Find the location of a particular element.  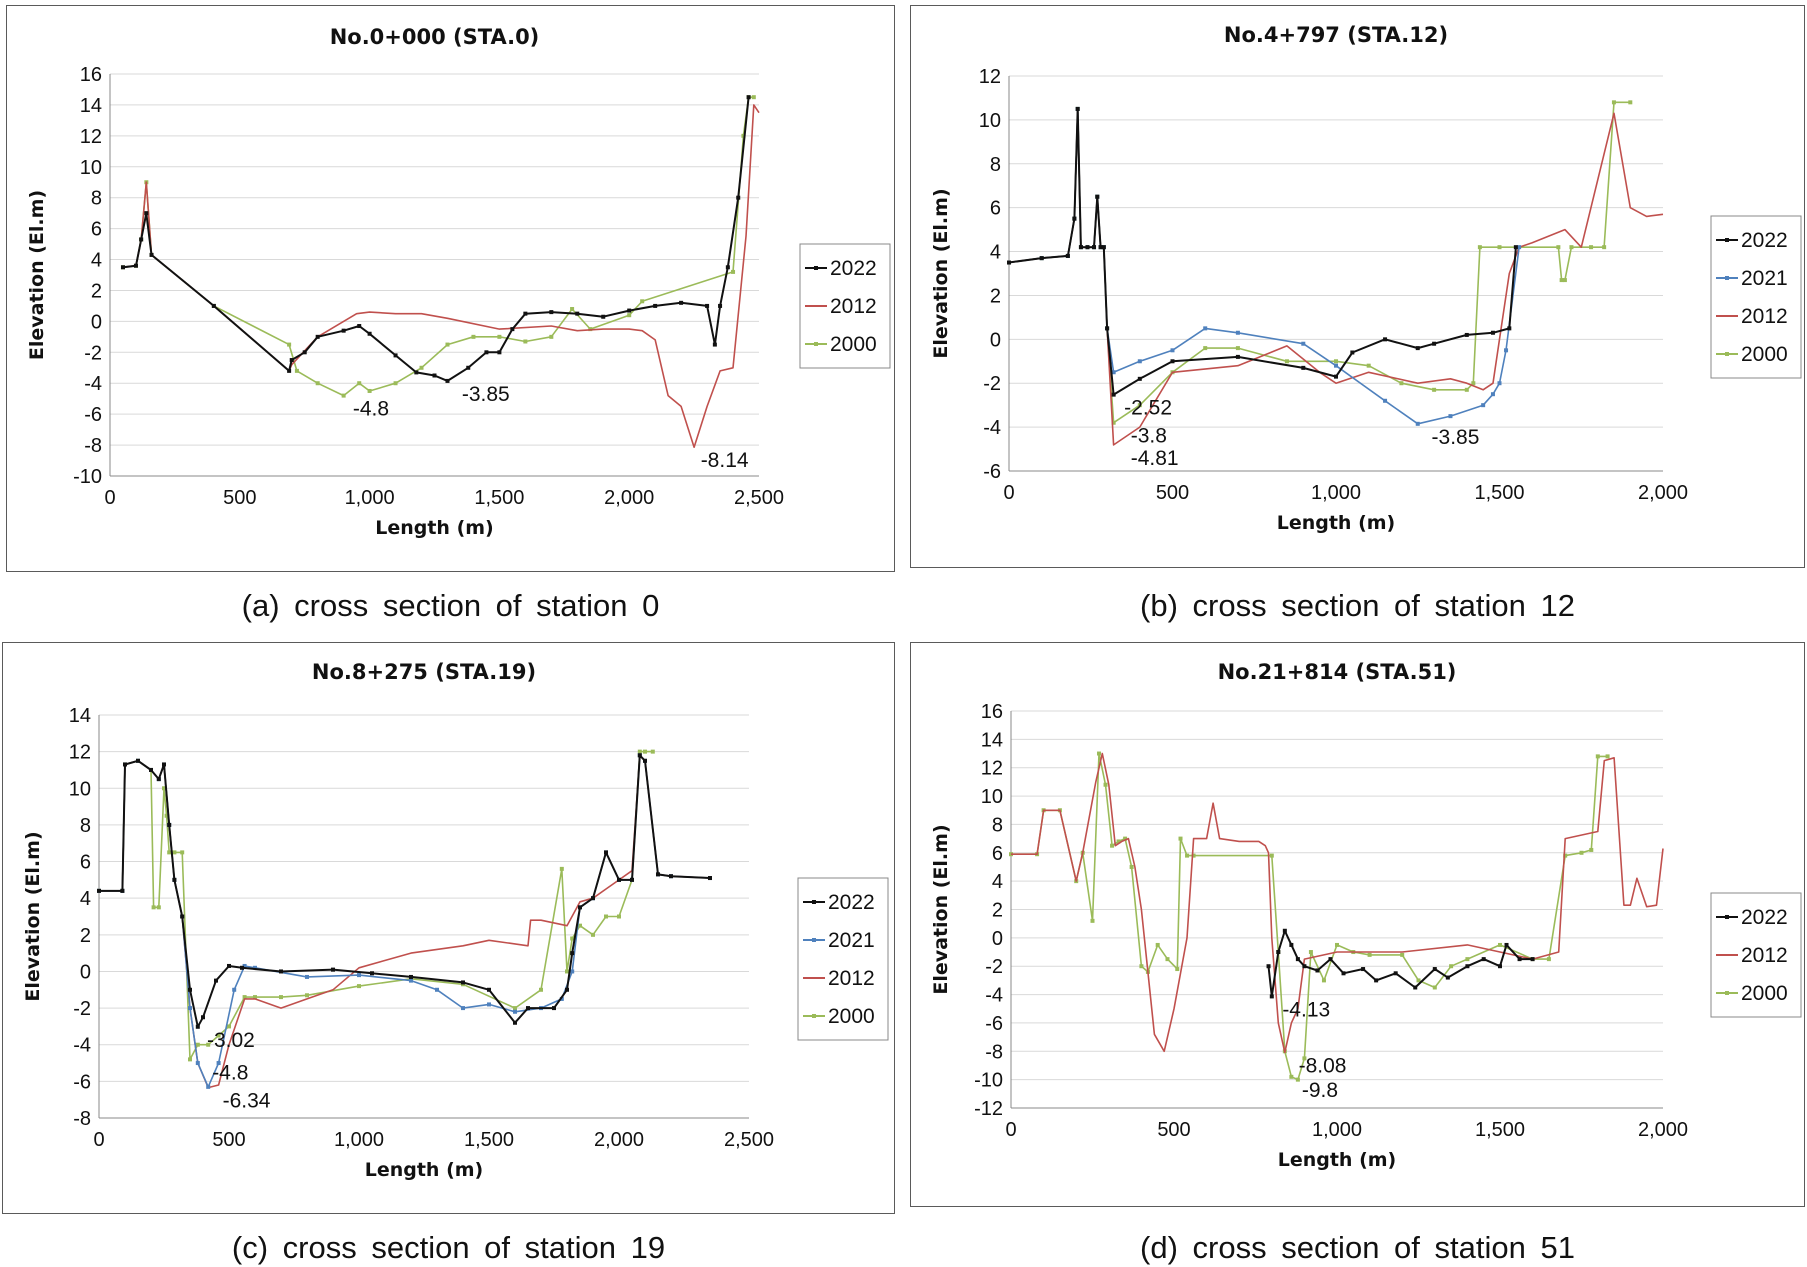

series-line-2012 is located at coordinates (405, 921).